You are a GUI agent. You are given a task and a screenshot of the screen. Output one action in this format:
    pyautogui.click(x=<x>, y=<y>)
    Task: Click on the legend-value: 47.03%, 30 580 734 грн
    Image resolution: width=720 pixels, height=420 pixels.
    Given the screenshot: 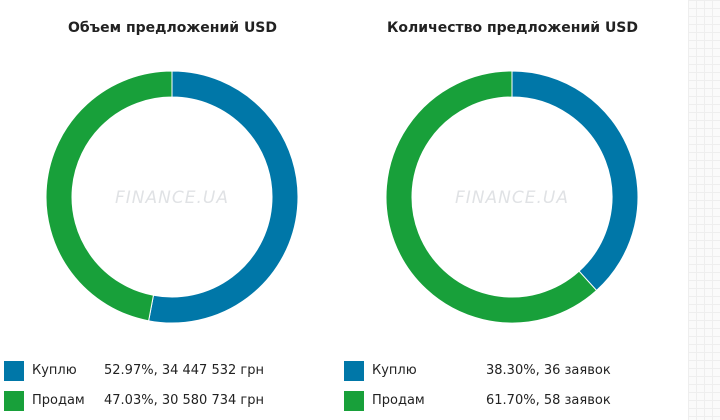 What is the action you would take?
    pyautogui.click(x=184, y=400)
    